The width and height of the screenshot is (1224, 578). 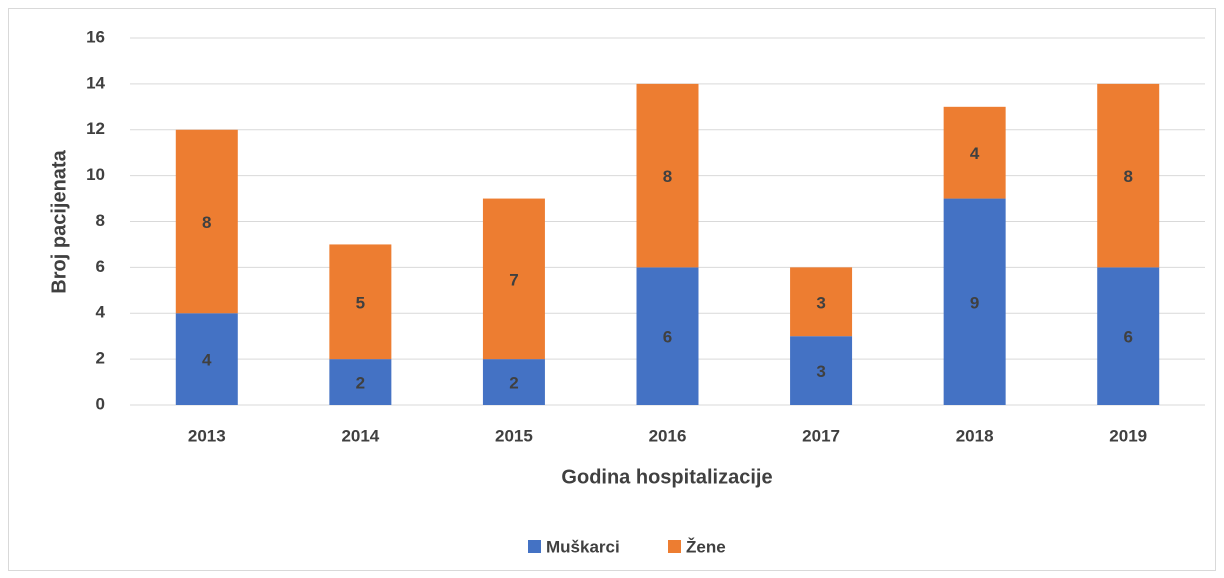 I want to click on y-axis-title: Broj pacijenata, so click(x=59, y=221).